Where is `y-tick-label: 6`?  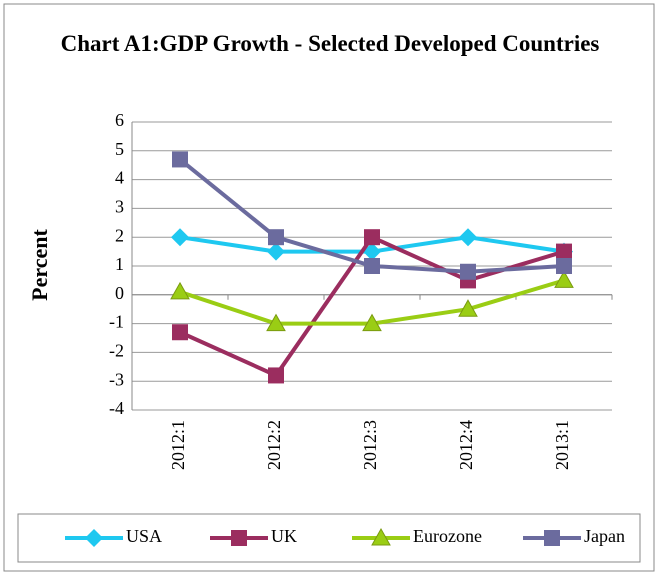 y-tick-label: 6 is located at coordinates (119, 120).